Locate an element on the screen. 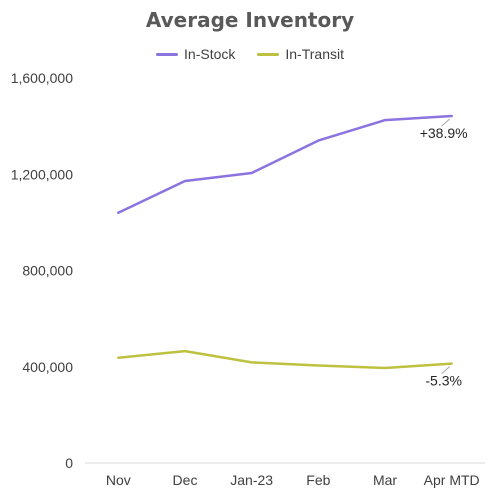 The width and height of the screenshot is (500, 498). y-tick-label: 800,000 is located at coordinates (47, 271).